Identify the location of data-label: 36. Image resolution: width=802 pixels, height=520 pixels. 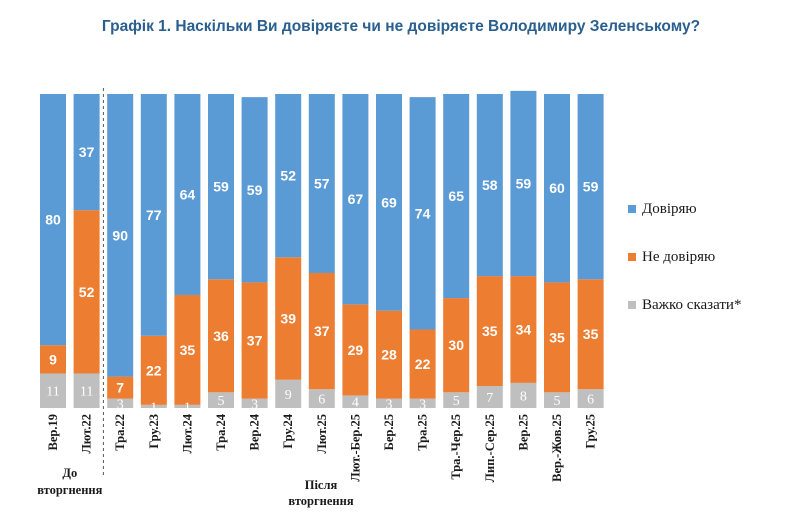
(221, 336).